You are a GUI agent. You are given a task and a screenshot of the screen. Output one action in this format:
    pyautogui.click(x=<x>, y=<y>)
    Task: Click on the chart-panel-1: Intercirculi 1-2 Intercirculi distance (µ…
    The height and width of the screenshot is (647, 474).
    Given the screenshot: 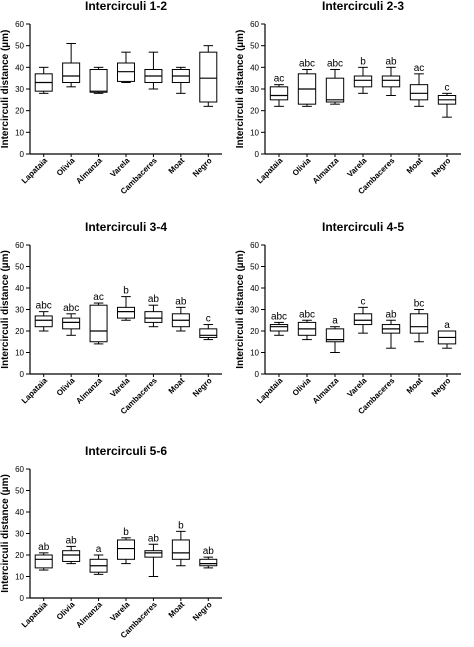 What is the action you would take?
    pyautogui.click(x=111, y=98)
    